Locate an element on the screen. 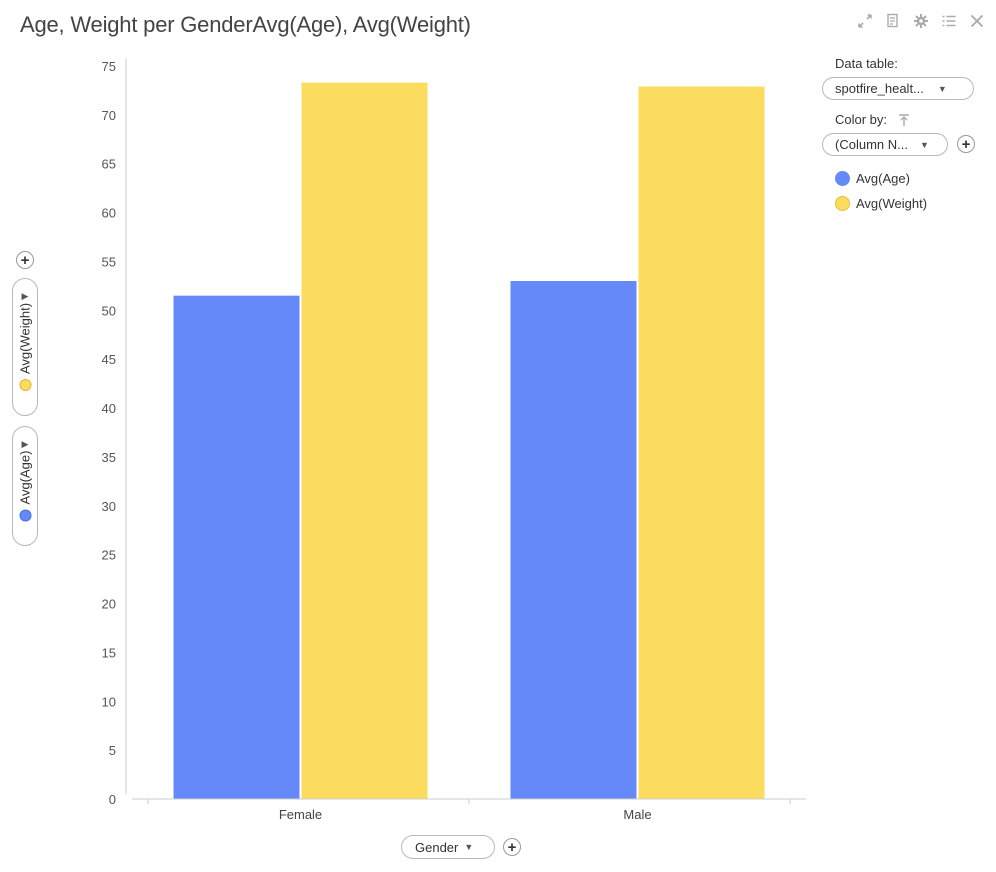  y-tick-label: 45 is located at coordinates (109, 359).